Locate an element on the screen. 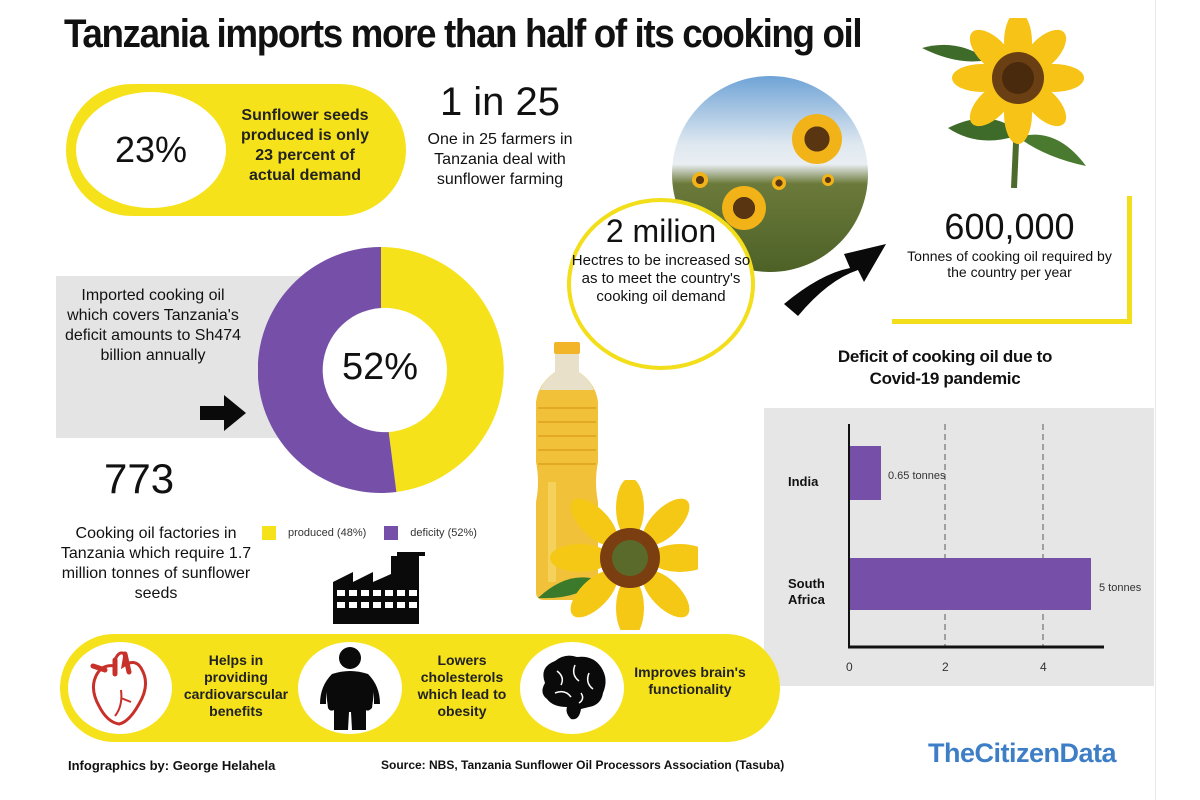 This screenshot has width=1200, height=800. donut-legend: produced (48%) deficity (52%) is located at coordinates (378, 533).